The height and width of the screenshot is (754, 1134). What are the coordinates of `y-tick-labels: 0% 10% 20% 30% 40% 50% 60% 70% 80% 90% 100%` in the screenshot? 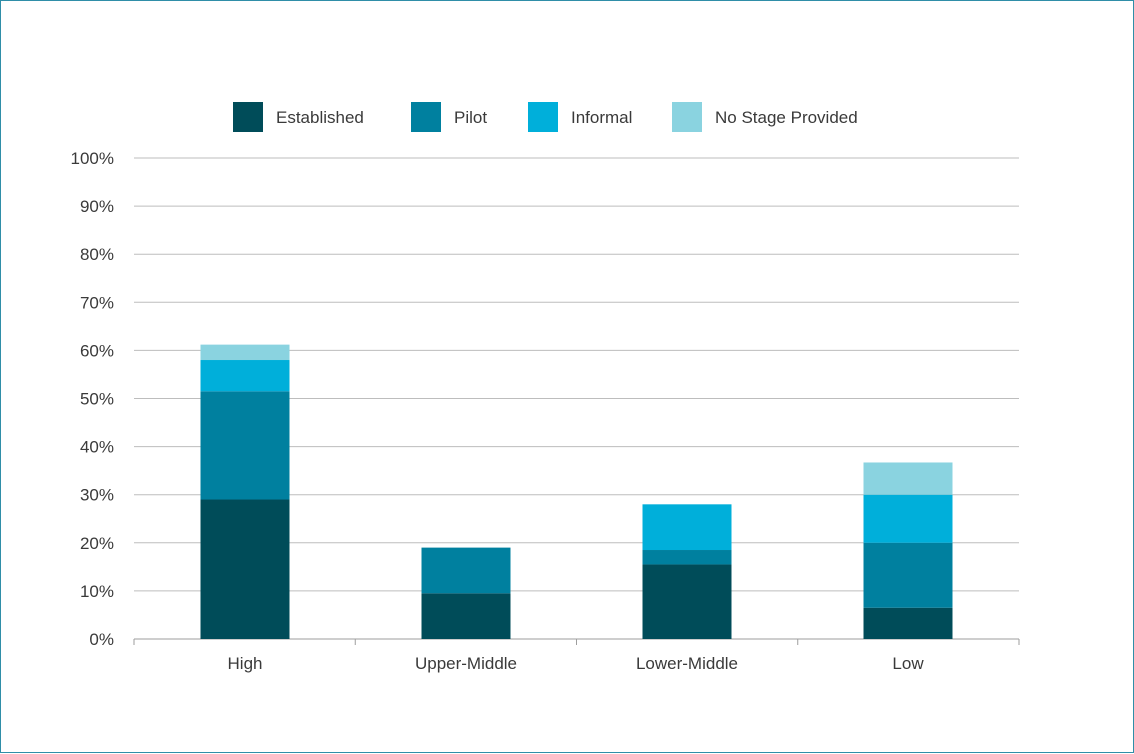 It's located at (92, 399).